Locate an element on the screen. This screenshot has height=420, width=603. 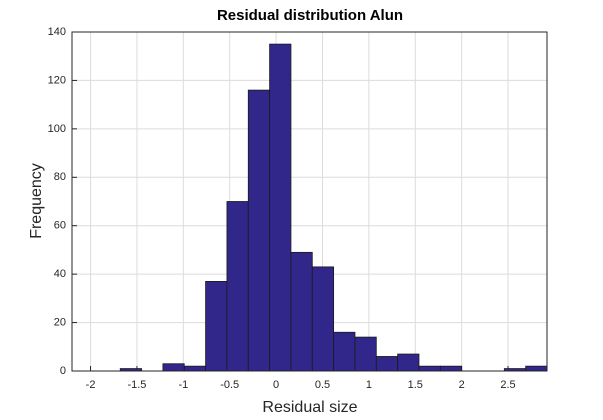
x-tick-label: 2 is located at coordinates (462, 385).